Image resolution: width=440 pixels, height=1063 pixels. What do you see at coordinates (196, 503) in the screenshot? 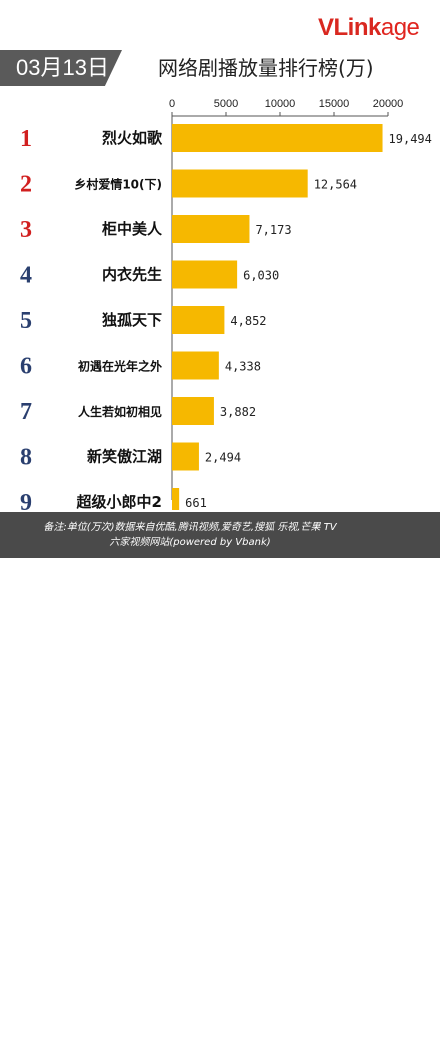
I see `value-label: 661` at bounding box center [196, 503].